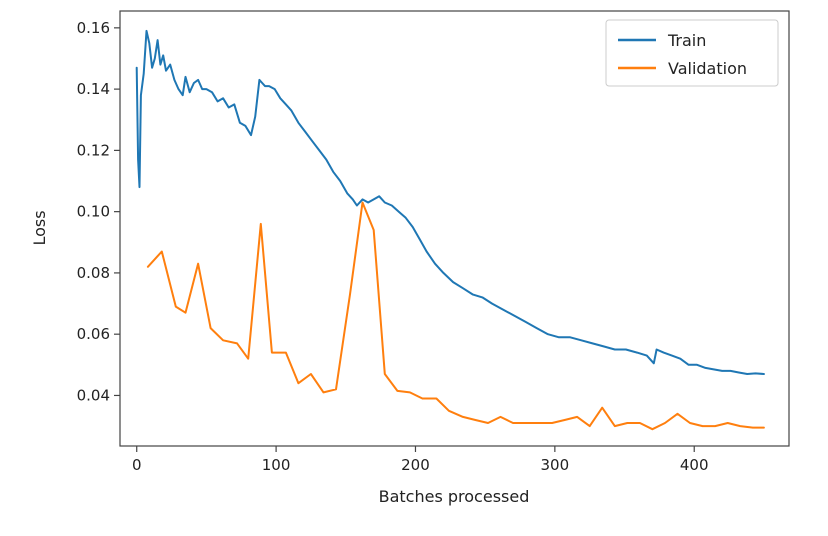 Image resolution: width=828 pixels, height=536 pixels. Describe the element at coordinates (93, 334) in the screenshot. I see `y-tick-label: 0.06` at that location.